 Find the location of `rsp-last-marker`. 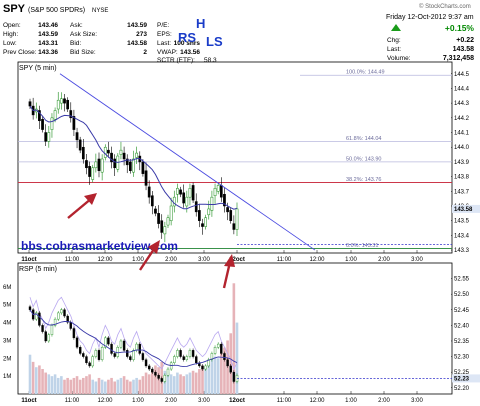

rsp-last-marker is located at coordinates (466, 378).